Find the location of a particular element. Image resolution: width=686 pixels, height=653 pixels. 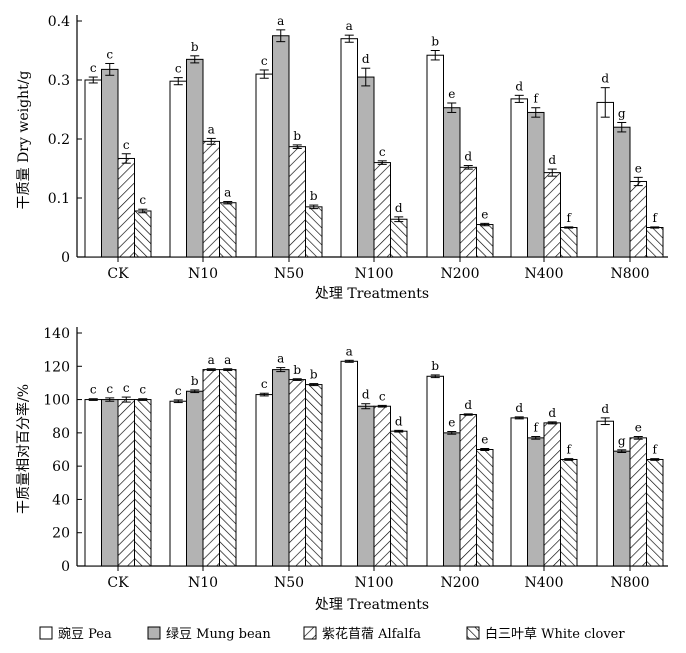

legend-swatch-pea is located at coordinates (46, 633).